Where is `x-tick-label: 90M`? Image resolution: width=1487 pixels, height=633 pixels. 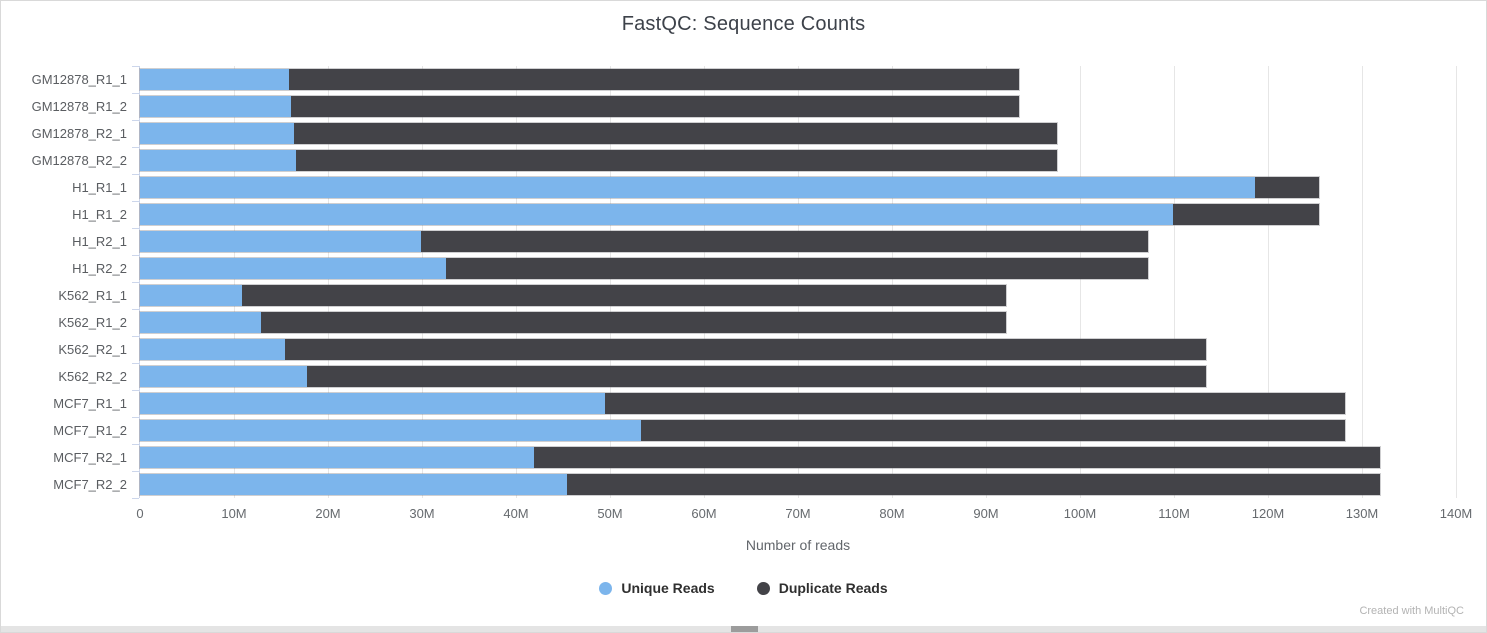
x-tick-label: 90M is located at coordinates (986, 513).